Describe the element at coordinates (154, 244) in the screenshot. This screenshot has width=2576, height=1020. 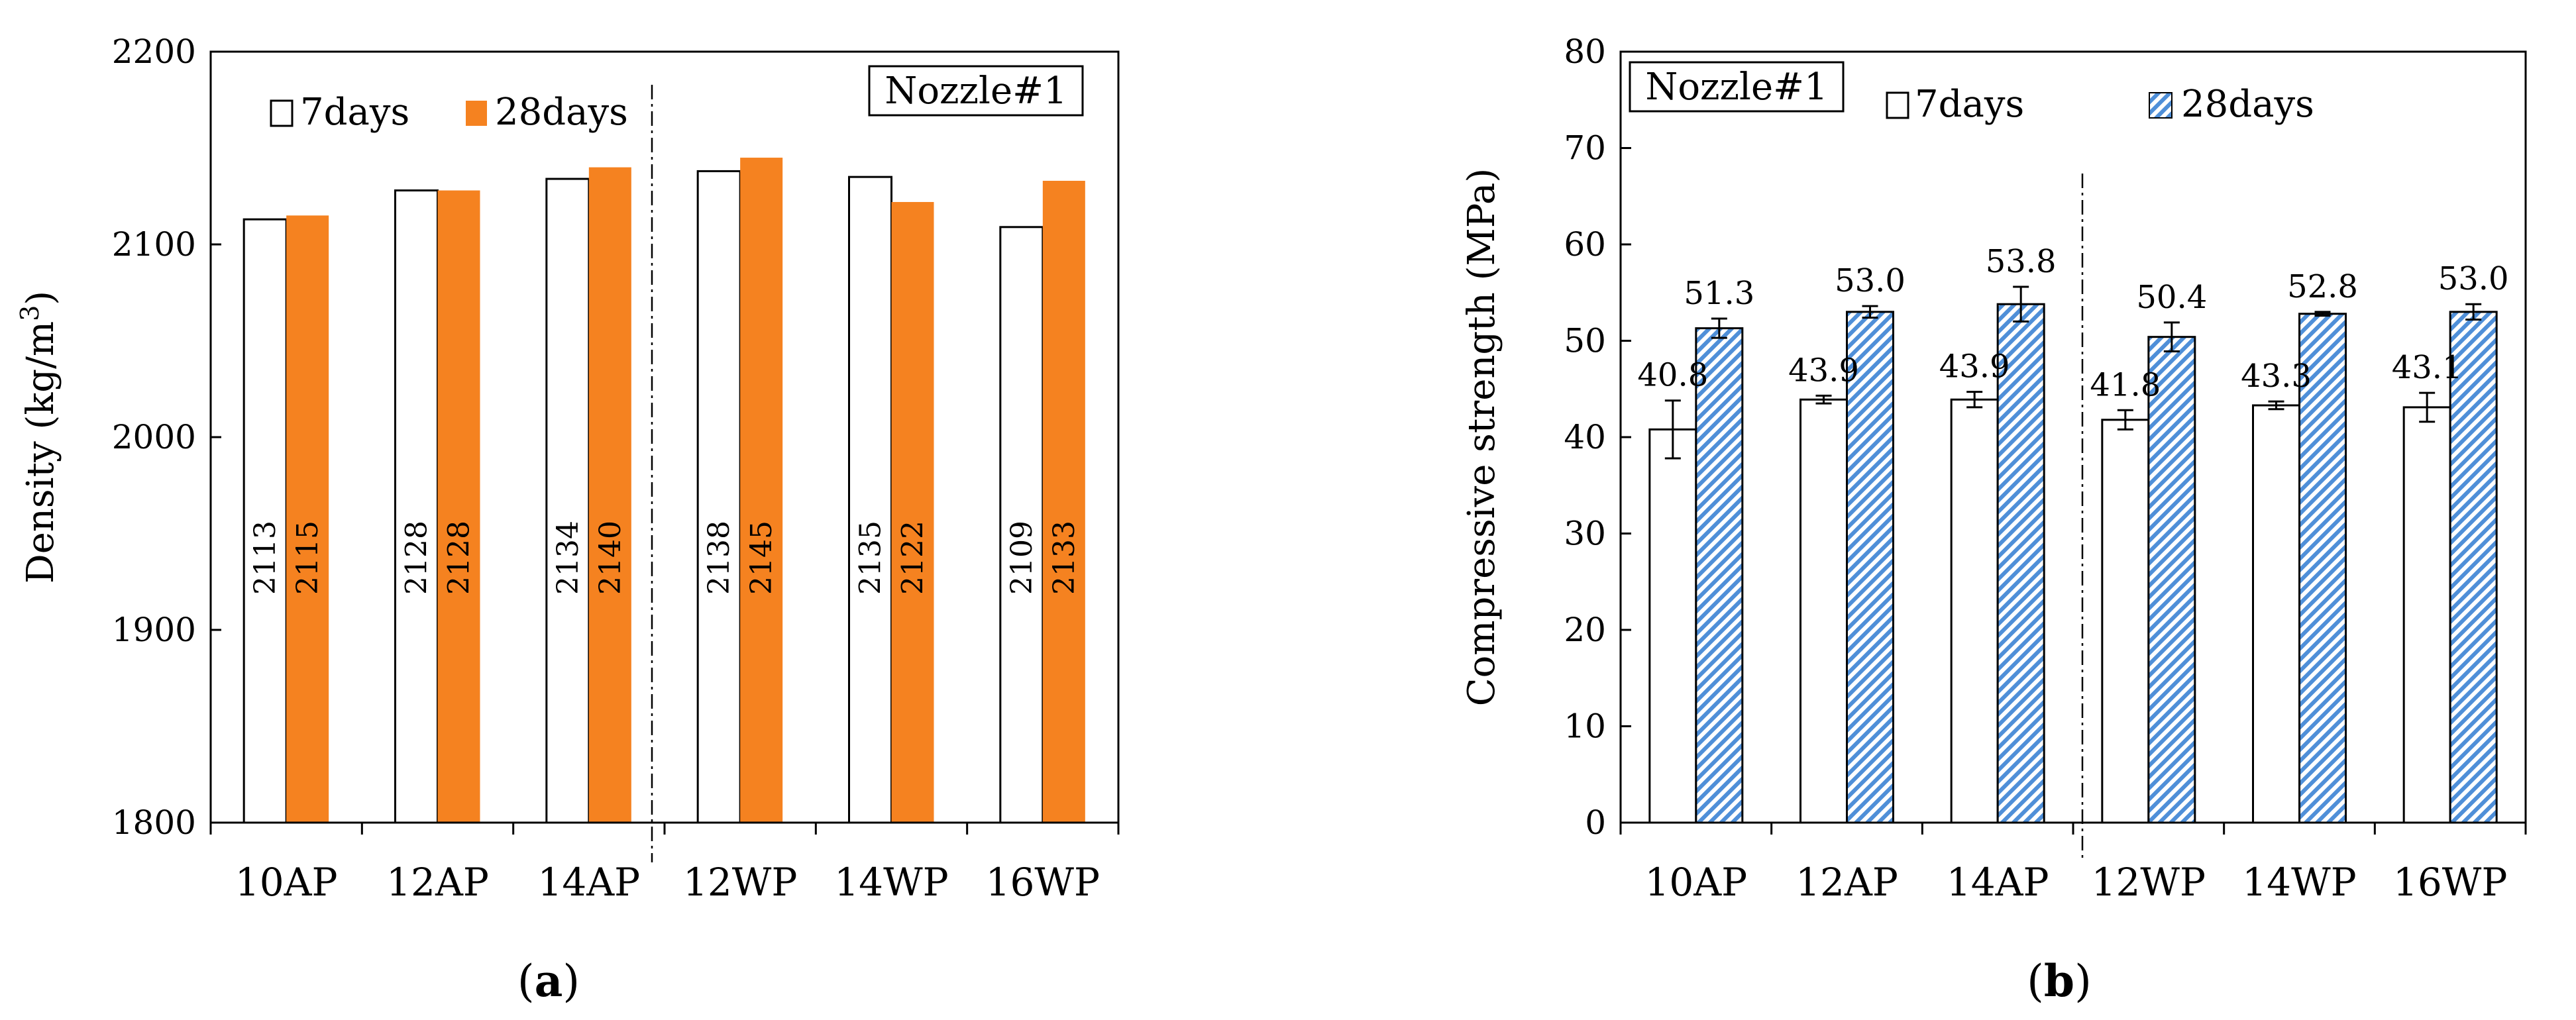
I see `y-tick-label: 2100` at that location.